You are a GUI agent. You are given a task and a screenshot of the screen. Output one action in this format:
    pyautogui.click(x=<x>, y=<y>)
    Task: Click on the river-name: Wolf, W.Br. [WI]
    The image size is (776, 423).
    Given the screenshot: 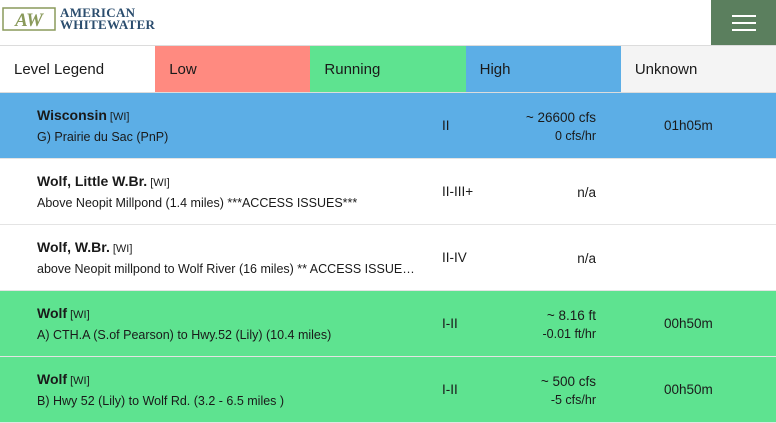 What is the action you would take?
    pyautogui.click(x=84, y=247)
    